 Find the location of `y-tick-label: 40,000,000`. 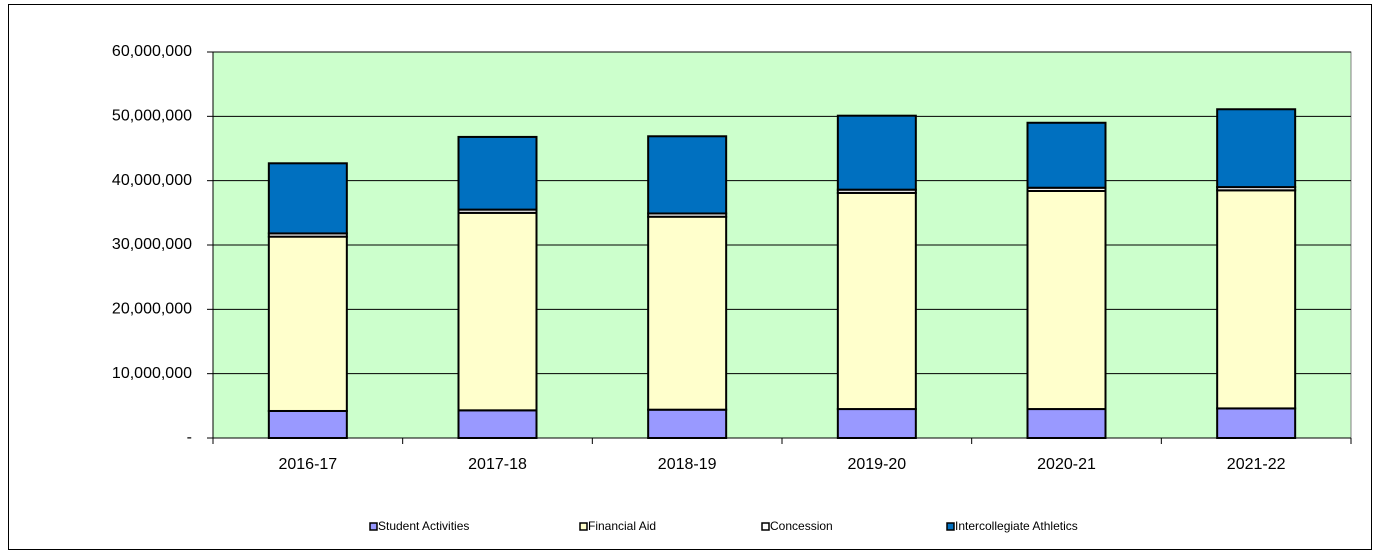

y-tick-label: 40,000,000 is located at coordinates (152, 180).